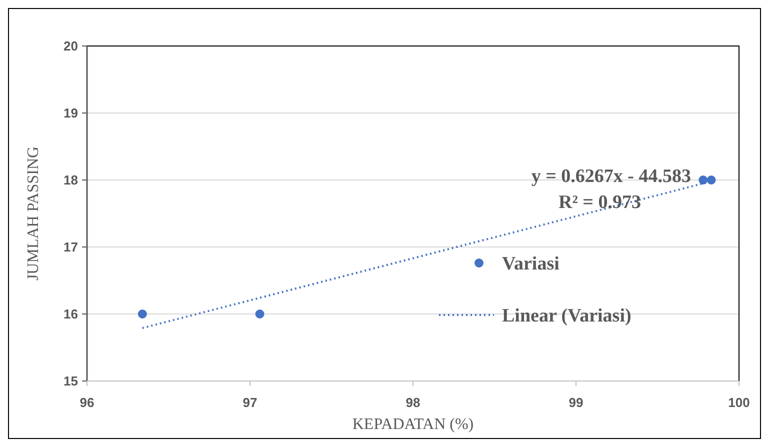 The width and height of the screenshot is (769, 447). I want to click on x-axis-title: KEPADATAN (%), so click(413, 424).